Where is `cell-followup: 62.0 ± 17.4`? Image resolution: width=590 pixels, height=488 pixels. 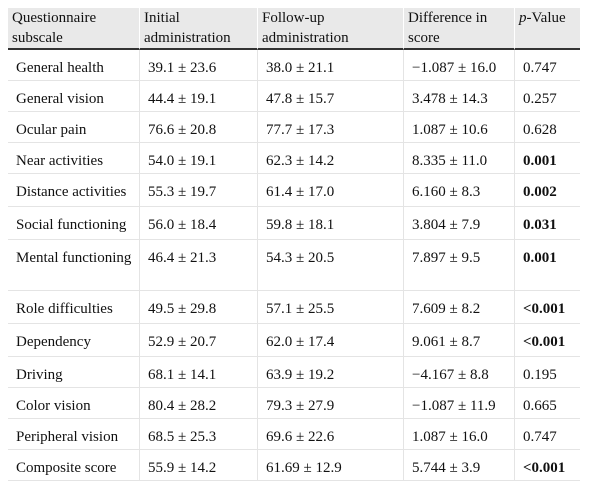
cell-followup: 62.0 ± 17.4 is located at coordinates (331, 340).